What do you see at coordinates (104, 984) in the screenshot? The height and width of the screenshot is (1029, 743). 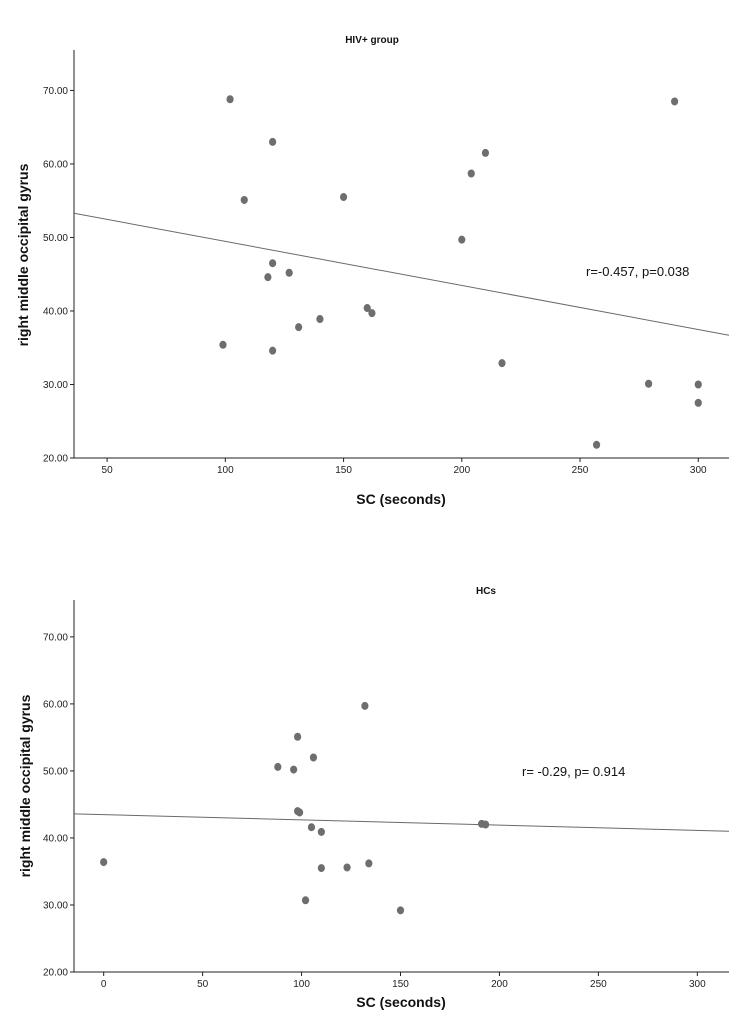 I see `x-tick-label: 0` at bounding box center [104, 984].